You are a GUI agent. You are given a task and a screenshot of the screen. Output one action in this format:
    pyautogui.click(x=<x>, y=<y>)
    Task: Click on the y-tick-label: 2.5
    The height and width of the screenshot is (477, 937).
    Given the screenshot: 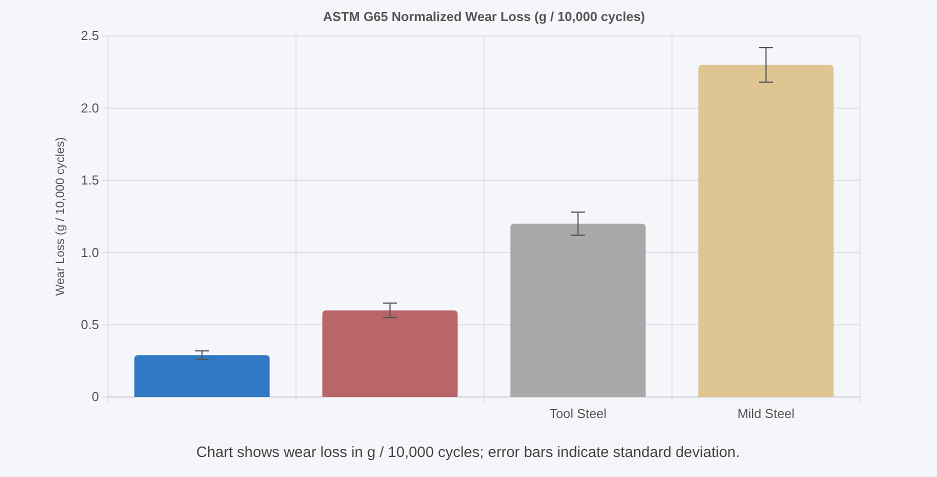 What is the action you would take?
    pyautogui.click(x=89, y=36)
    